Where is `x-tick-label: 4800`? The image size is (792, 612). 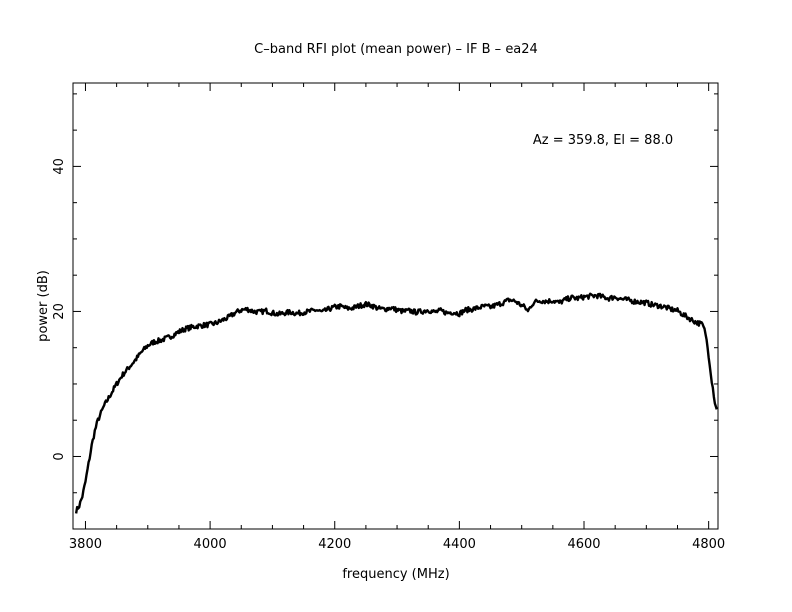
x-tick-label: 4800 is located at coordinates (708, 544).